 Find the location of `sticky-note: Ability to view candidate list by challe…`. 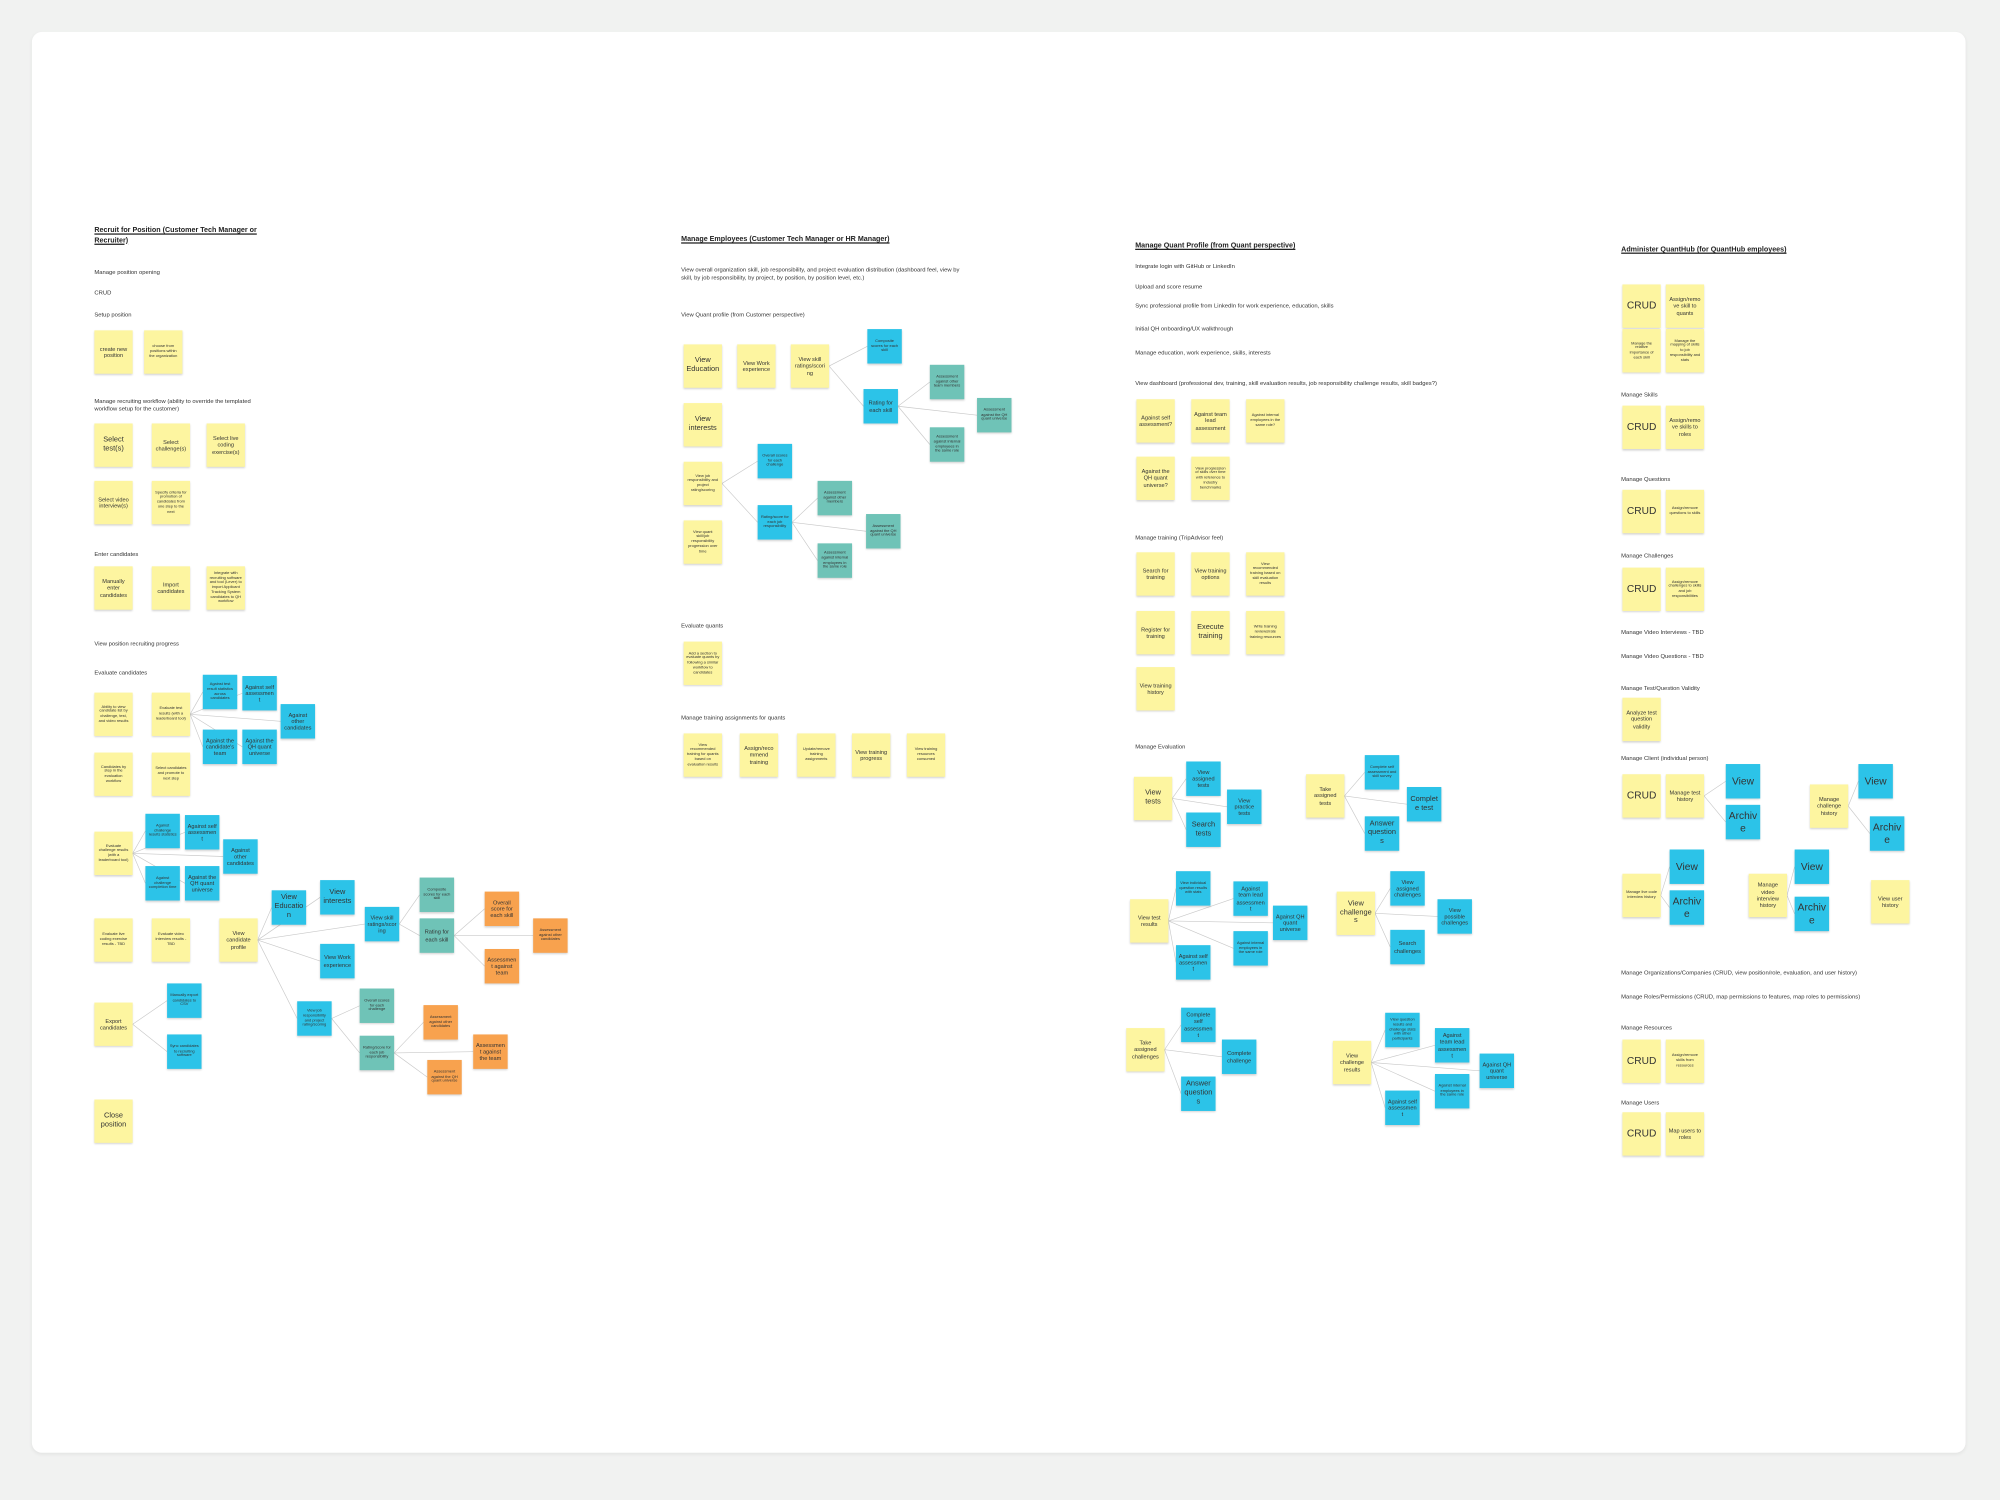

sticky-note: Ability to view candidate list by challe… is located at coordinates (113, 714).